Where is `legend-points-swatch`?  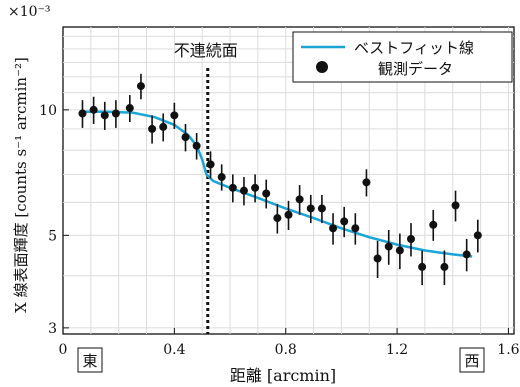 legend-points-swatch is located at coordinates (322, 67).